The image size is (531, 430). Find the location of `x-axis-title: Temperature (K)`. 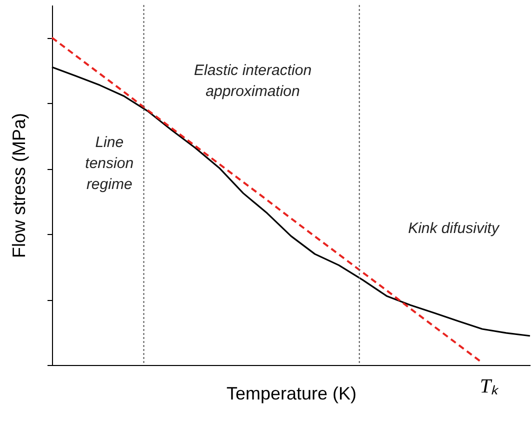

x-axis-title: Temperature (K) is located at coordinates (291, 394).